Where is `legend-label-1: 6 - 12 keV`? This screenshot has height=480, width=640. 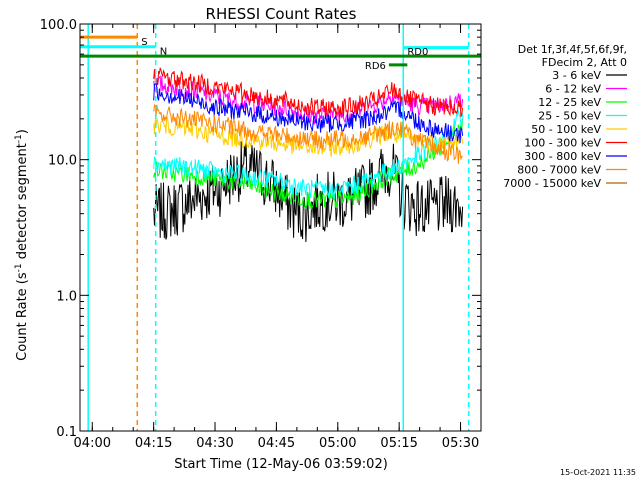 legend-label-1: 6 - 12 keV is located at coordinates (573, 89).